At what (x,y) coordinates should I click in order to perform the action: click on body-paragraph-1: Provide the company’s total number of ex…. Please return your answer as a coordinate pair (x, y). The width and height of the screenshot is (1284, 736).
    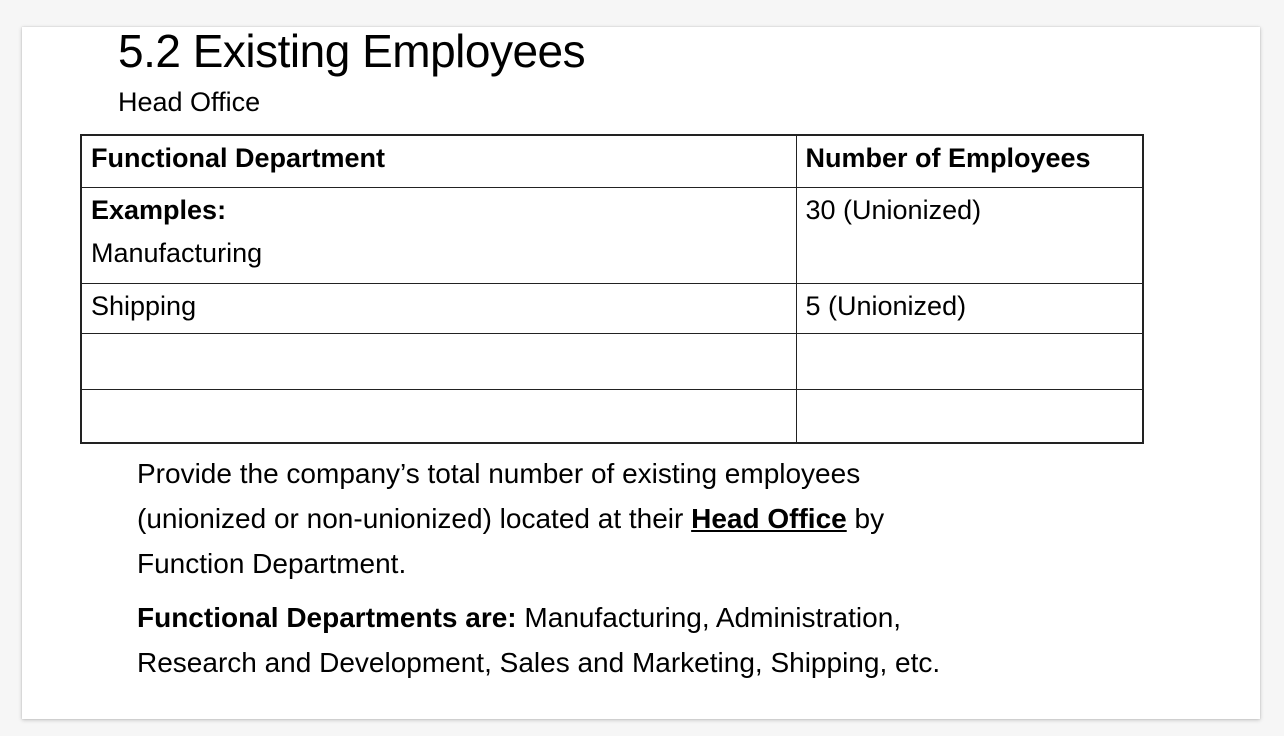
    Looking at the image, I should click on (510, 518).